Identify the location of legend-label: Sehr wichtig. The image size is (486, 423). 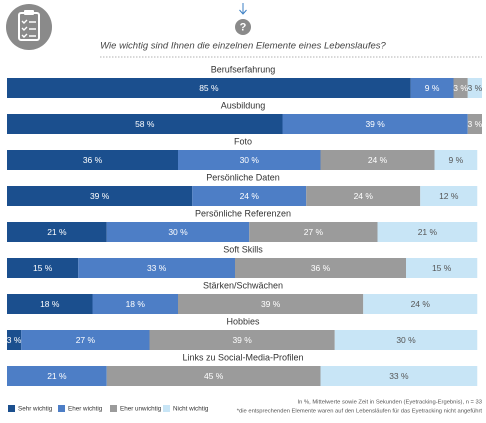
(35, 409).